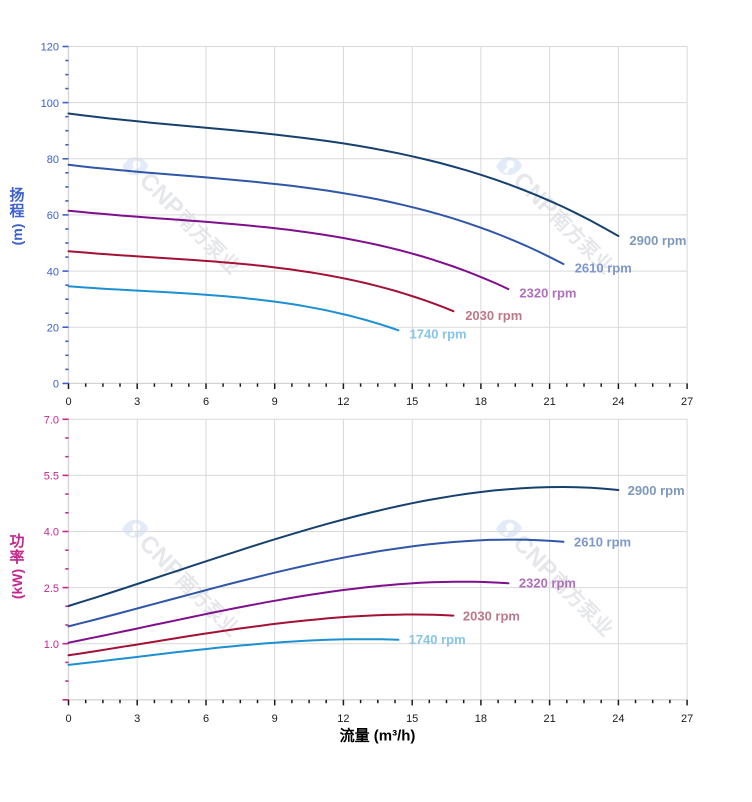  Describe the element at coordinates (17, 584) in the screenshot. I see `svg-text: (kW)` at that location.